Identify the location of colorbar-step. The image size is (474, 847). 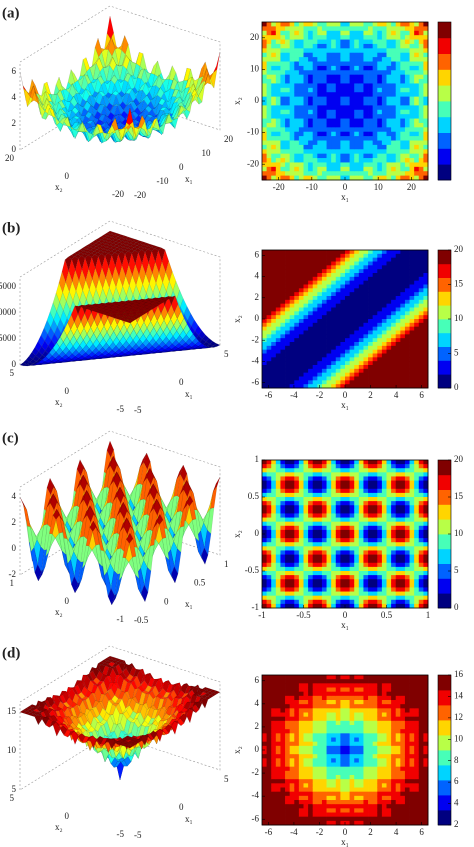
(444, 270).